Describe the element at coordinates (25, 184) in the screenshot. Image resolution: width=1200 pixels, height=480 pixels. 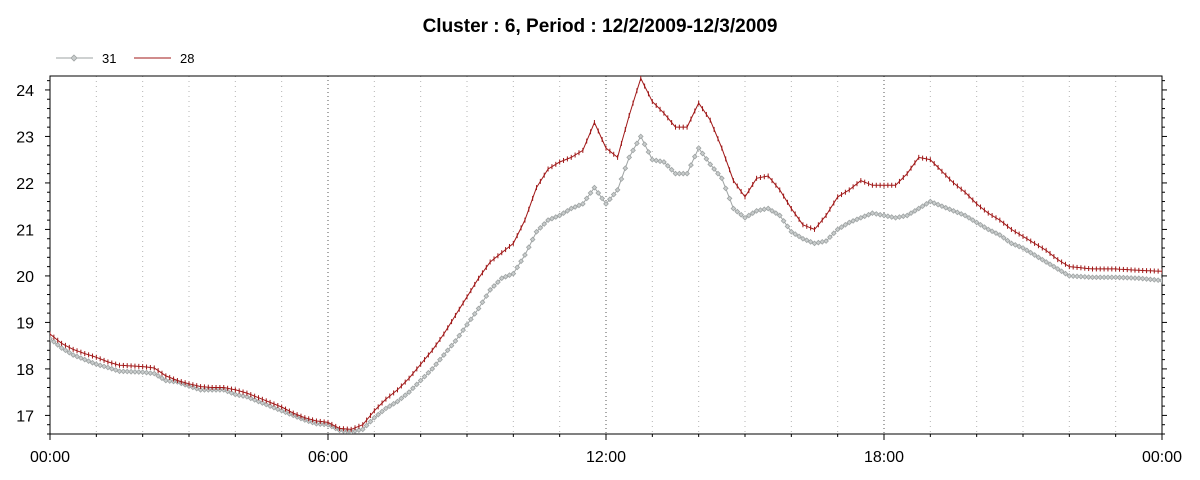
I see `y-tick-label: 22` at that location.